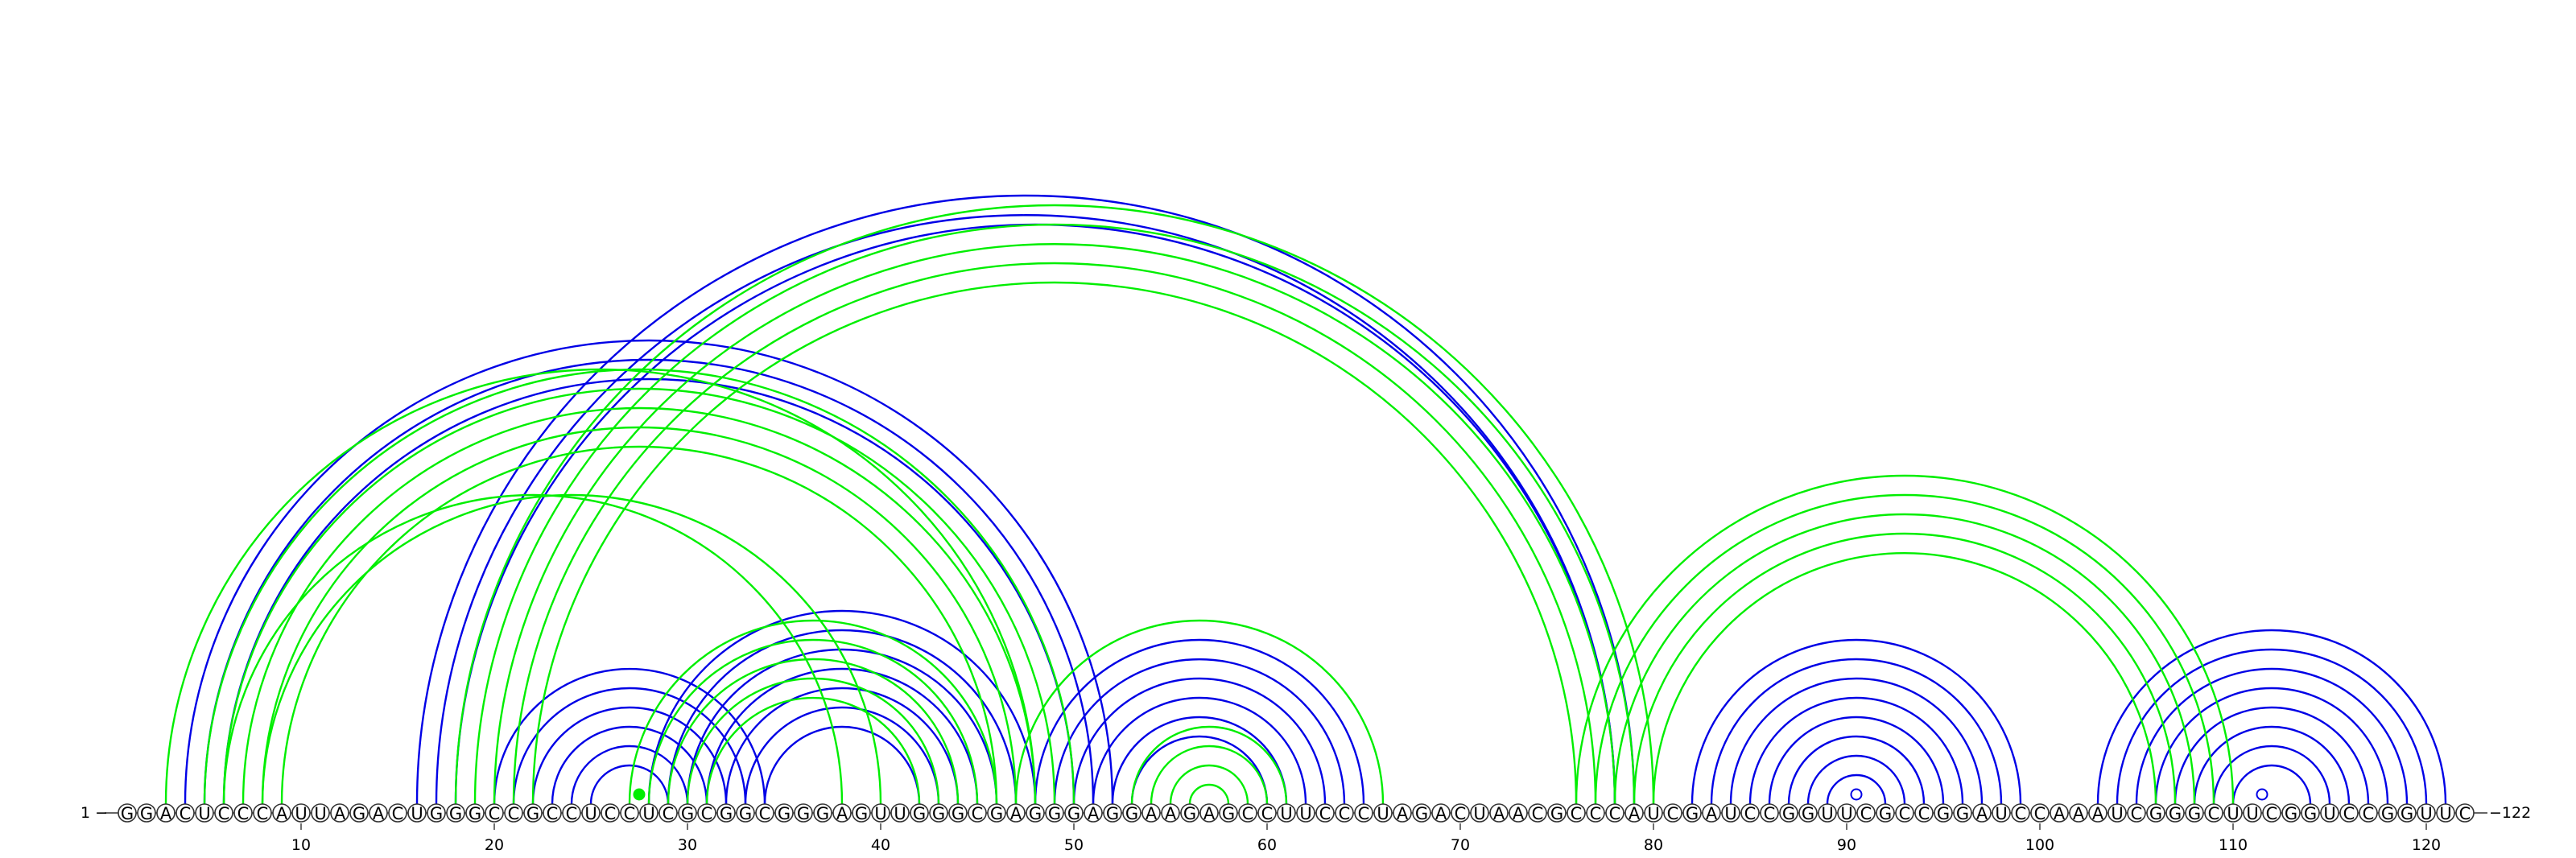 This screenshot has height=858, width=2576. I want to click on hairpin-marker, so click(2262, 795).